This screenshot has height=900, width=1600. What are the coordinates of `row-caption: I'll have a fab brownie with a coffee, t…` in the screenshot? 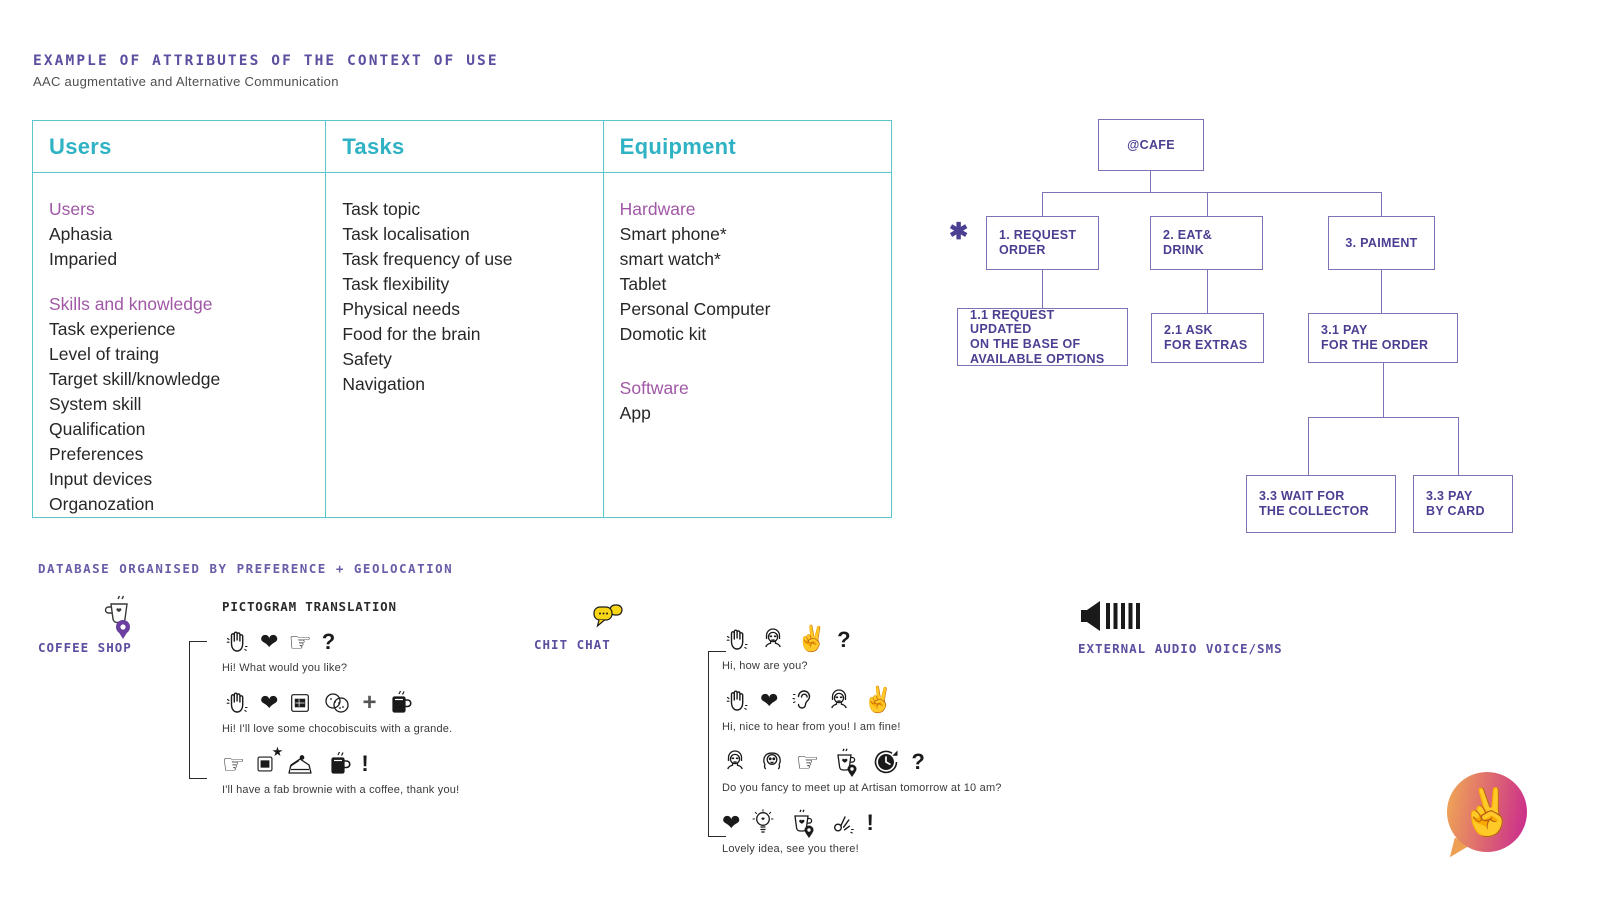 It's located at (341, 790).